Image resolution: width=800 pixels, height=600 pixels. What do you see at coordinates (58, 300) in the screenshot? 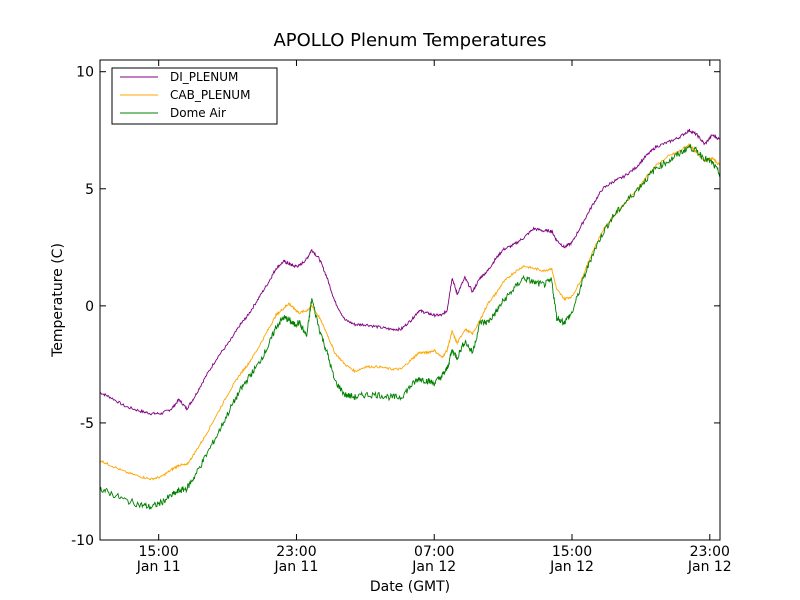
I see `y-axis-title: Temperature (C)` at bounding box center [58, 300].